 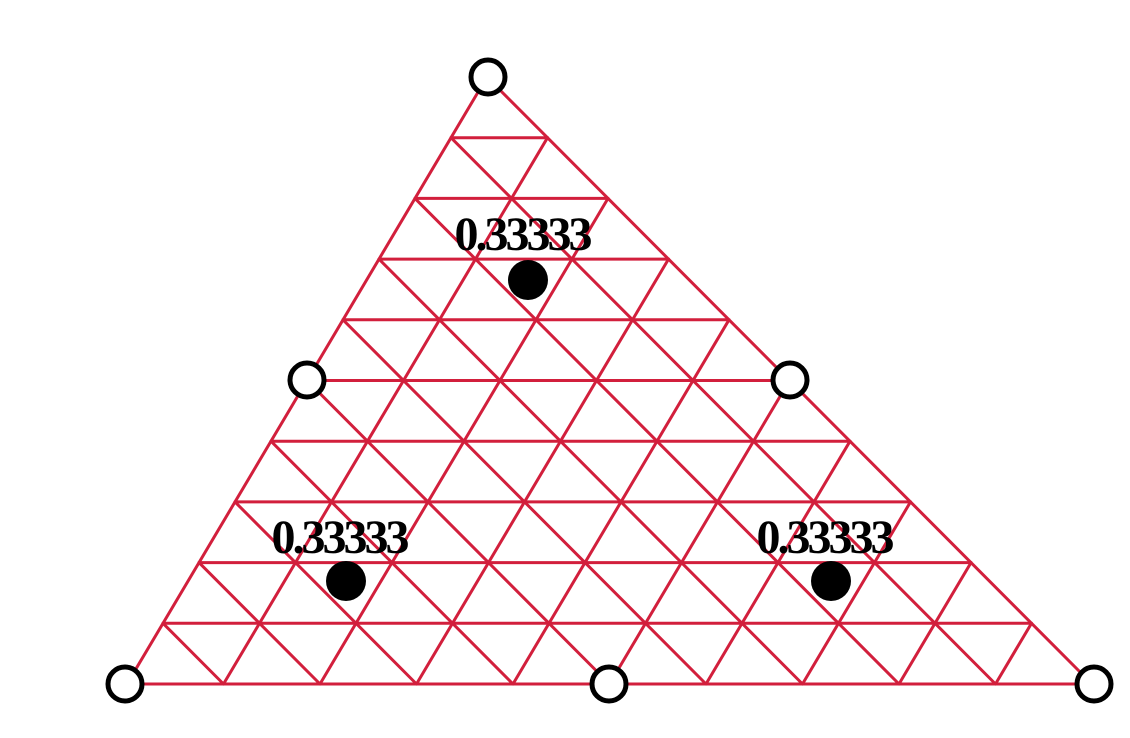 I want to click on weight-label-top: 0.33333, so click(x=523, y=234).